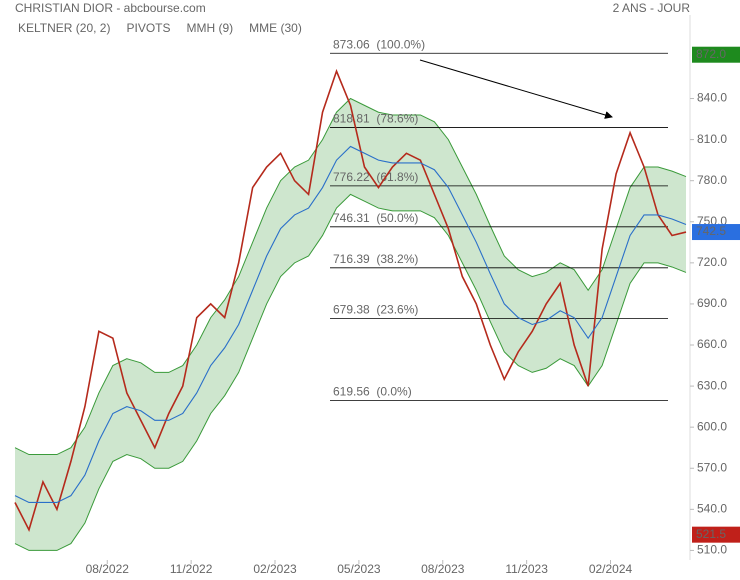 The image size is (740, 580). I want to click on y-tick-label: 720.0, so click(712, 262).